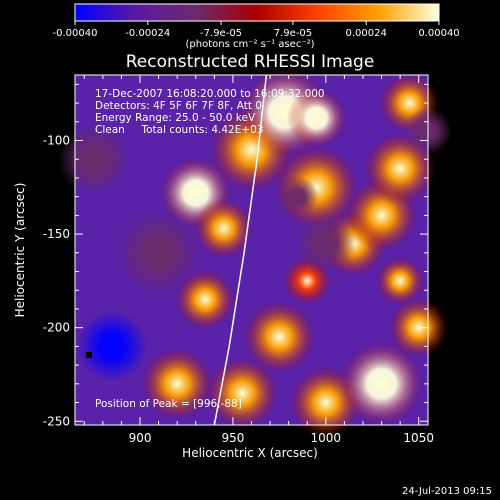  Describe the element at coordinates (20, 250) in the screenshot. I see `y-axis-label: Heliocentric Y (arcsec)` at that location.